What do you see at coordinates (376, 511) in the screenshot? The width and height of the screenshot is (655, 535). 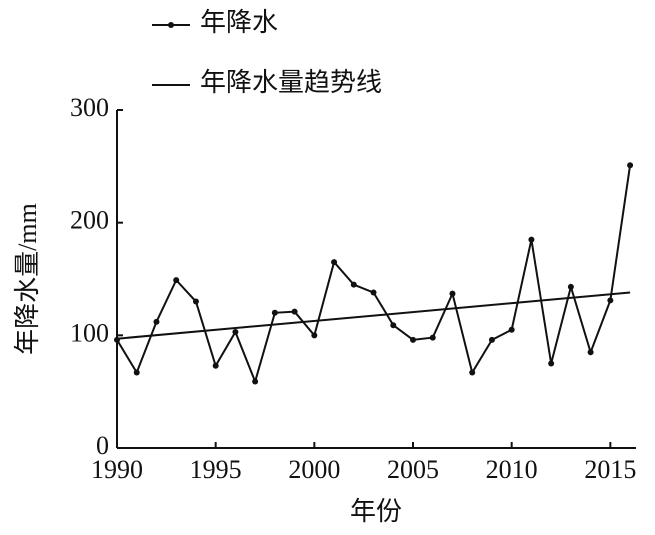 I see `x-axis-label: 年份` at bounding box center [376, 511].